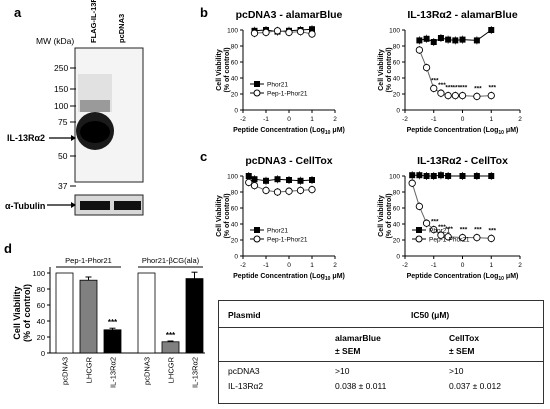  I want to click on x-tick-label: -1, so click(266, 119).